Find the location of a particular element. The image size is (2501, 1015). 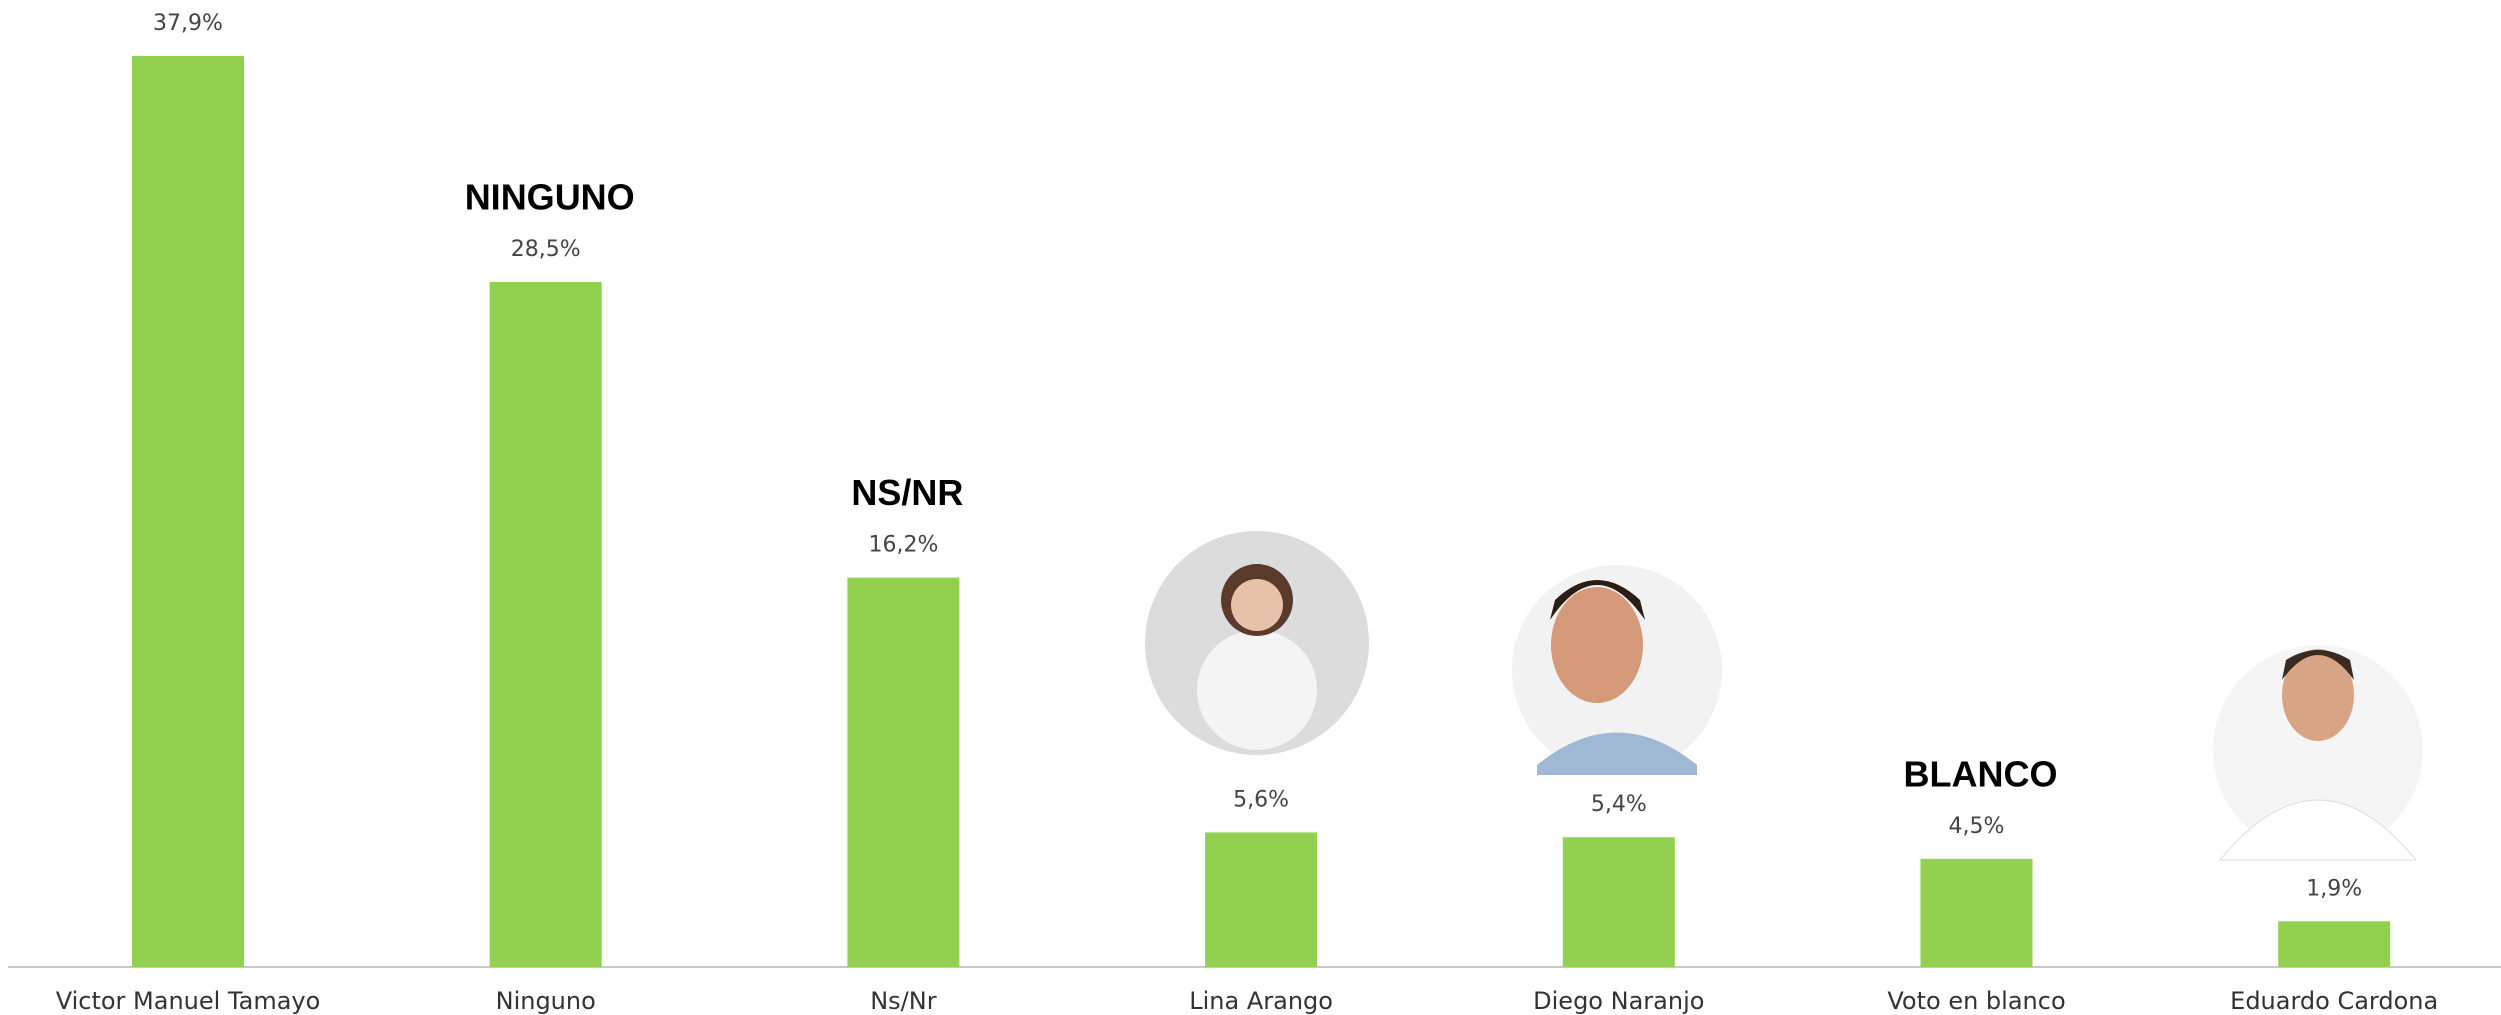

x-tick-label: Ninguno is located at coordinates (546, 1001).